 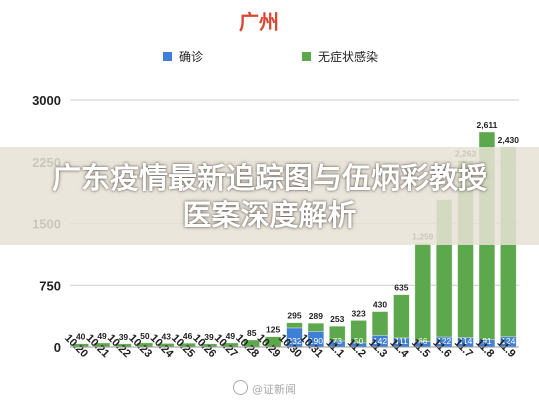 What do you see at coordinates (509, 140) in the screenshot?
I see `data-label-total: 2,430` at bounding box center [509, 140].